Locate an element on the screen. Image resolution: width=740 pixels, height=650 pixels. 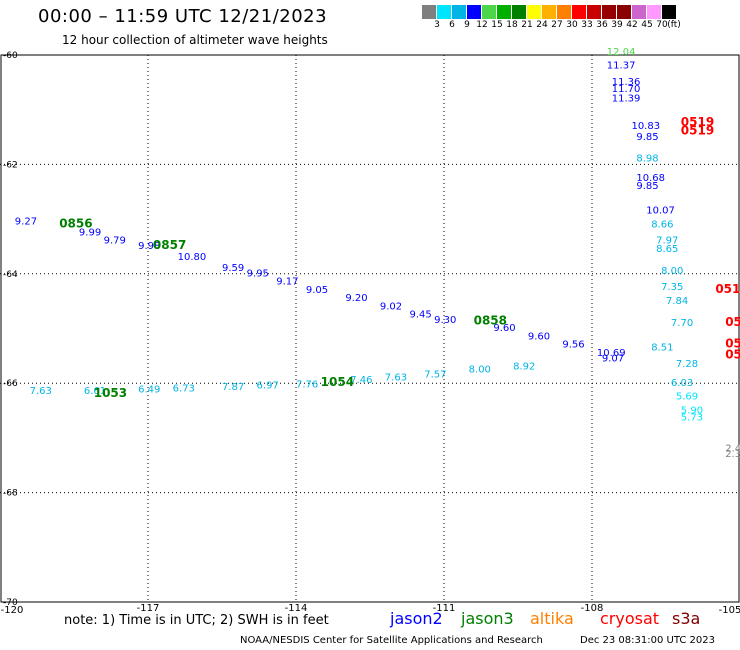
swh-value: 5.90 is located at coordinates (692, 410).